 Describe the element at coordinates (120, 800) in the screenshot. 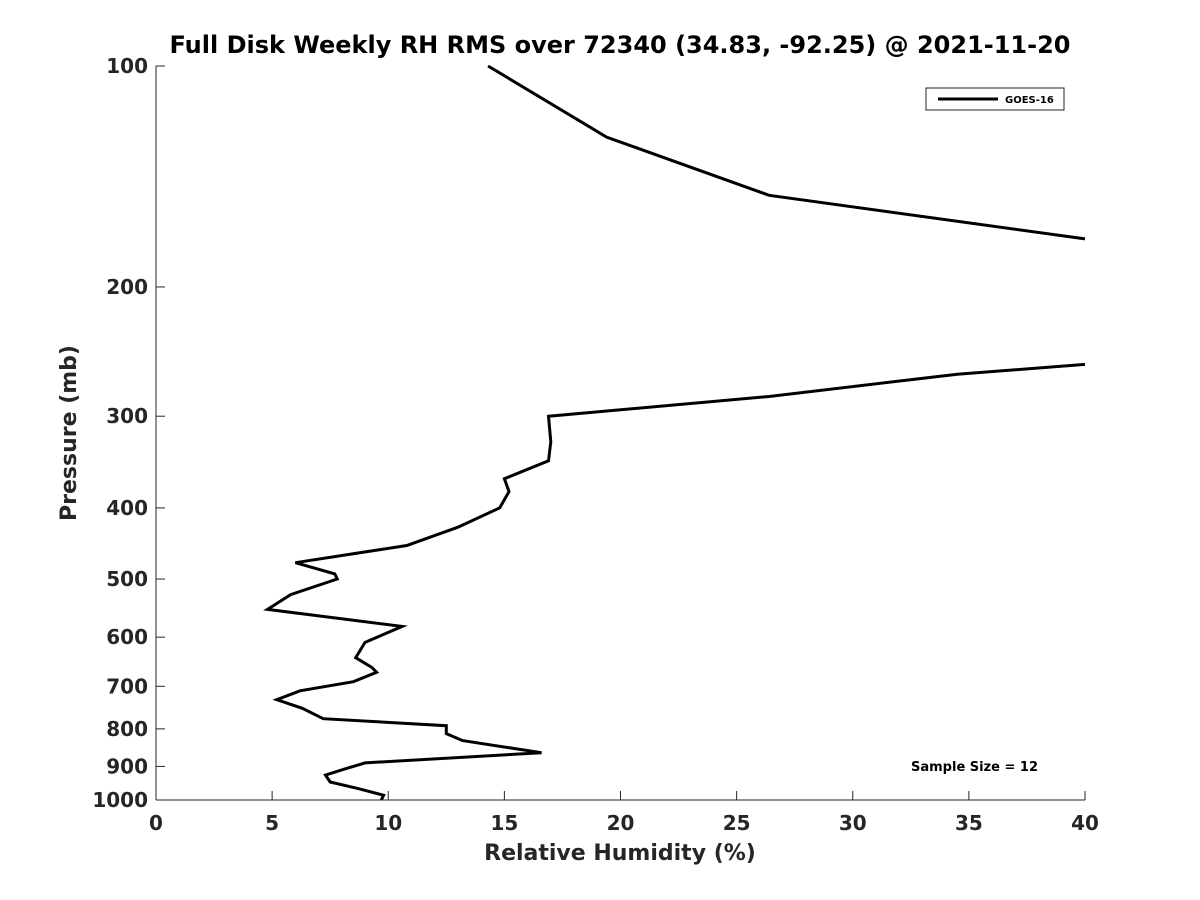

I see `y-tick-label: 1000` at that location.